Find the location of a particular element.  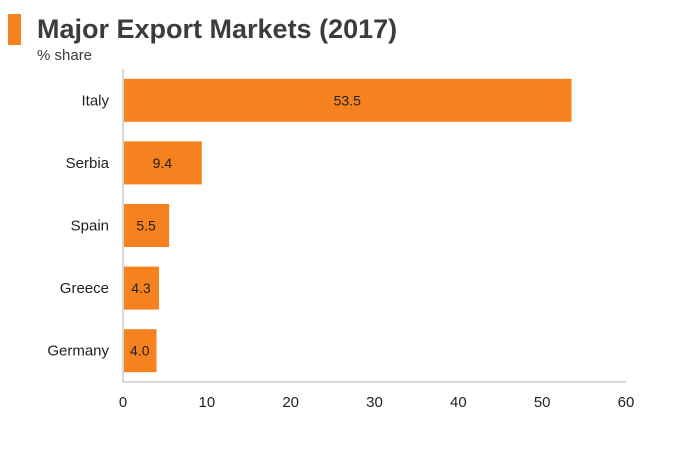

data-label-italy: 53.5 is located at coordinates (347, 100).